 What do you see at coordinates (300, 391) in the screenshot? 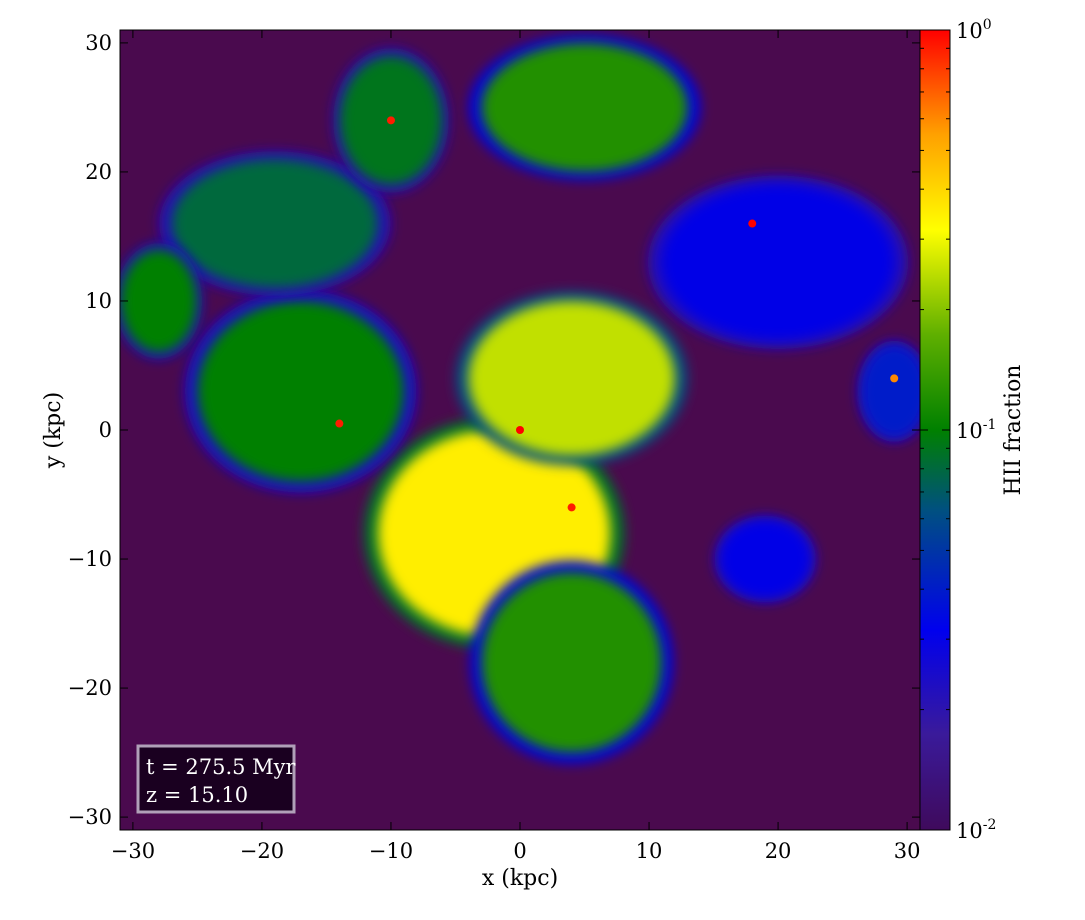
I see `region-western-lobe` at bounding box center [300, 391].